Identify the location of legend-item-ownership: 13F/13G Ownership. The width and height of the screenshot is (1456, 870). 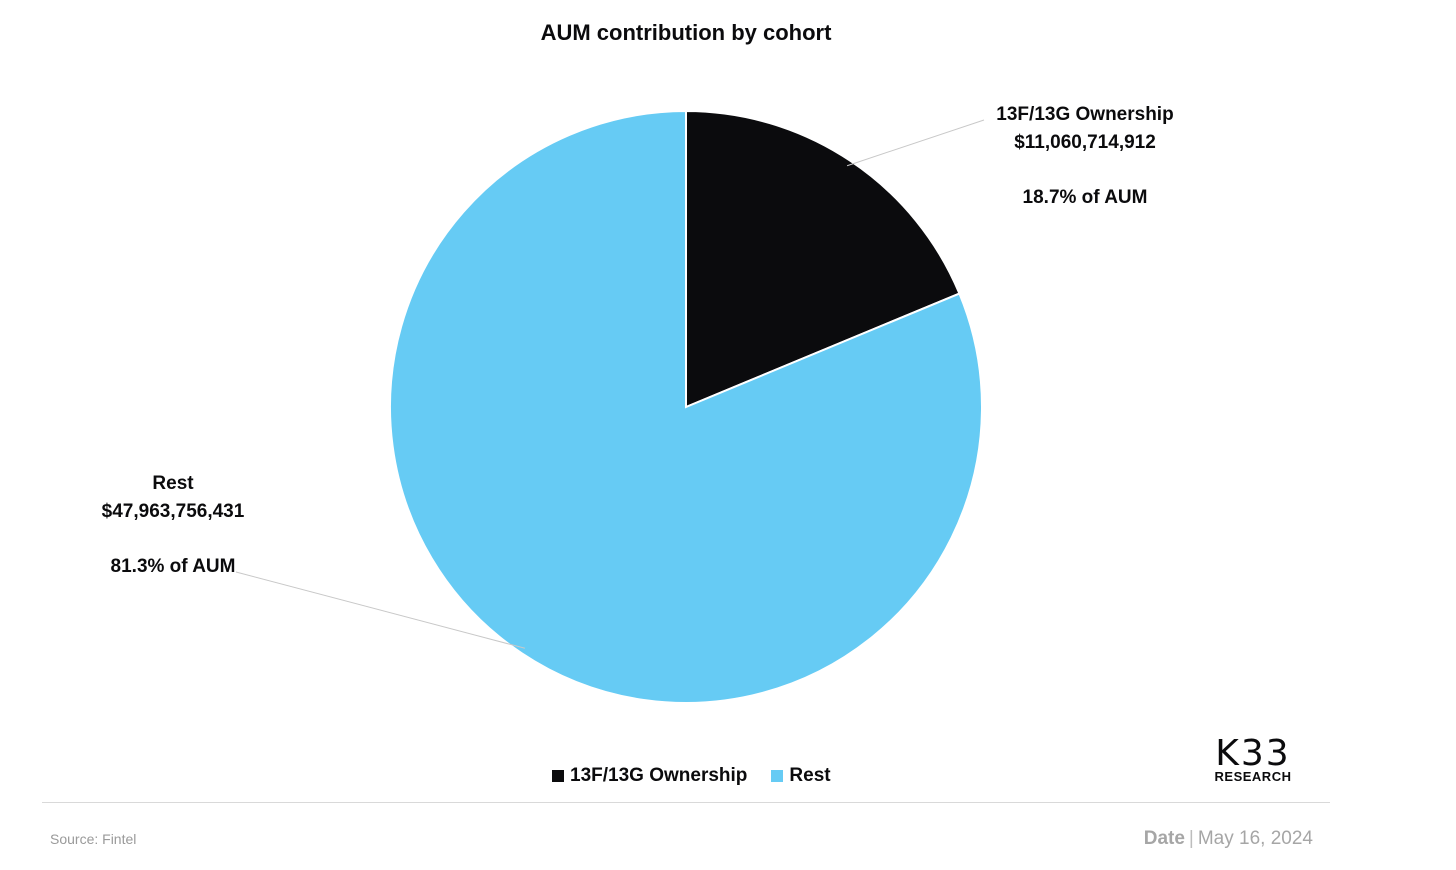
(649, 776).